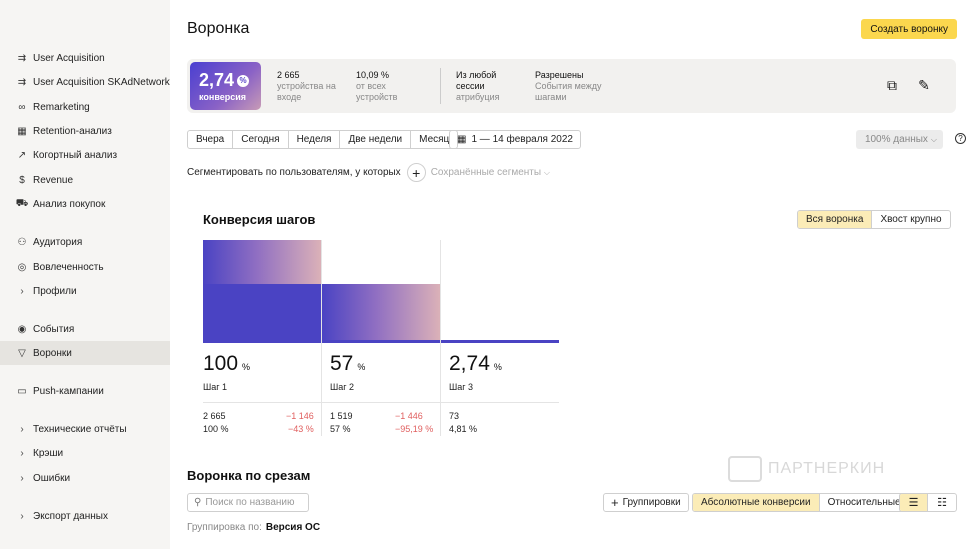 Image resolution: width=974 pixels, height=549 pixels. Describe the element at coordinates (434, 139) in the screenshot. I see `period-month: Месяц` at that location.